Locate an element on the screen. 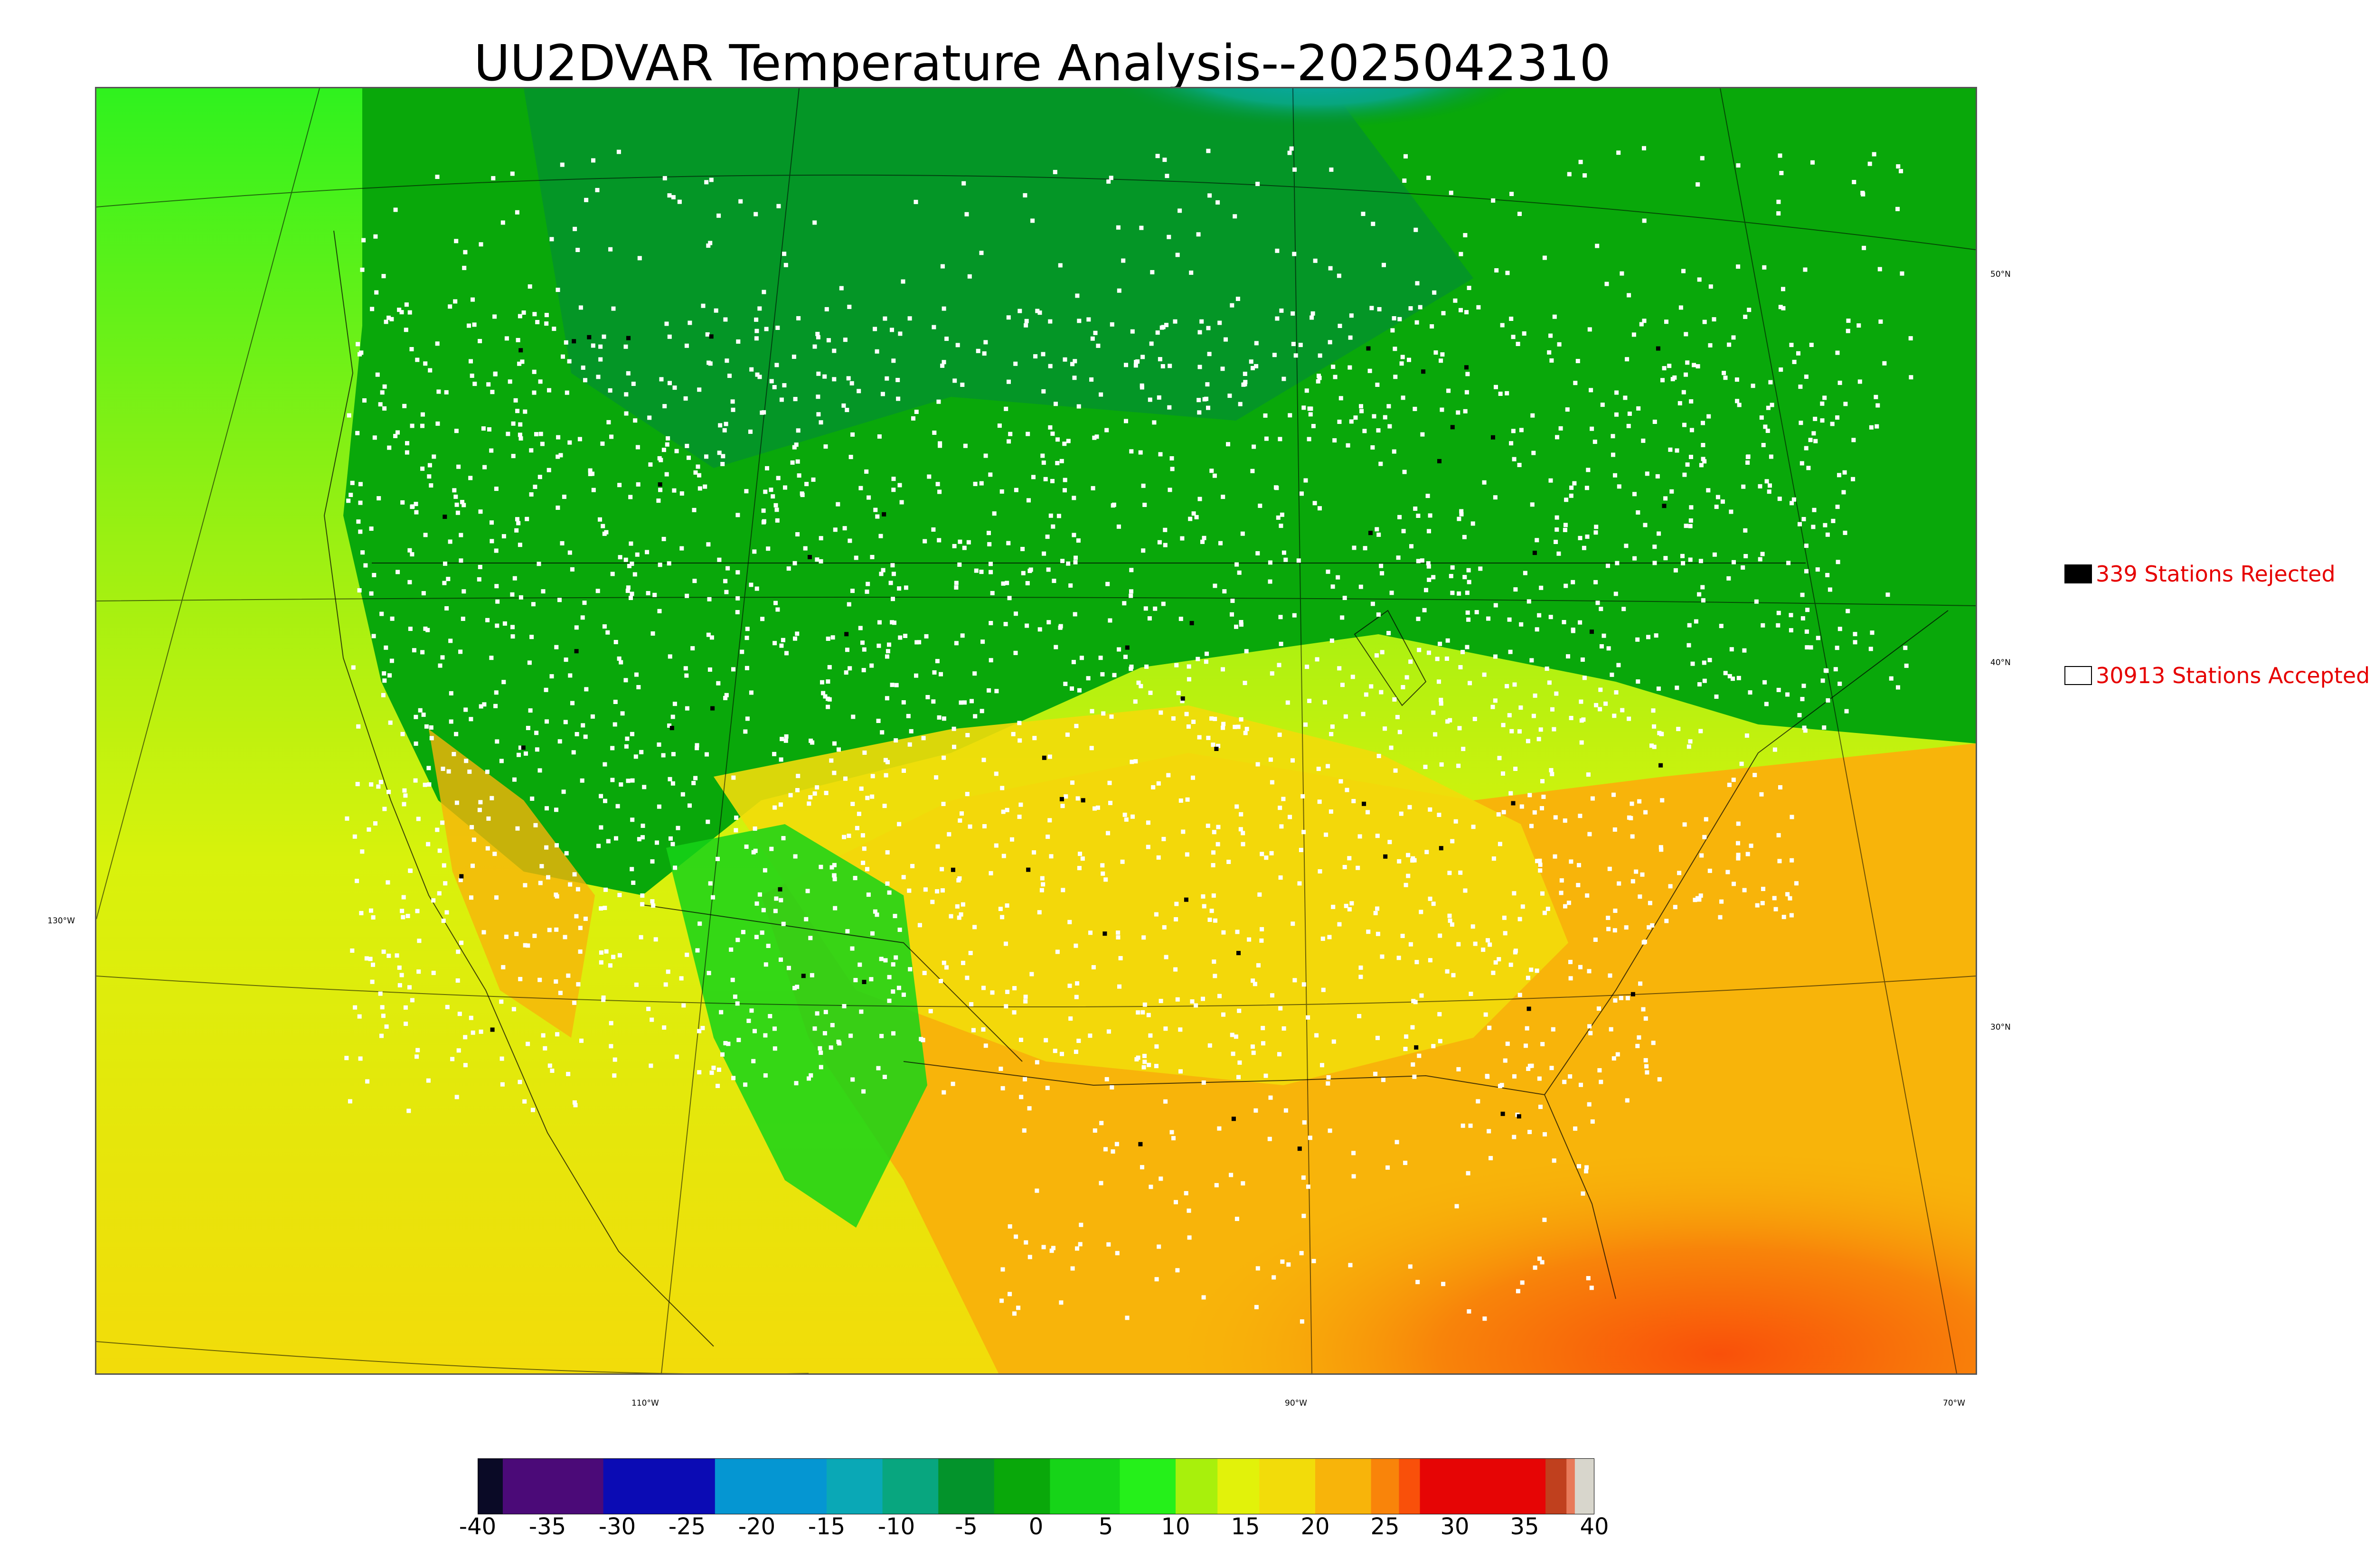 This screenshot has height=1568, width=2374. colorbar-tick-label: 20 is located at coordinates (1315, 1527).